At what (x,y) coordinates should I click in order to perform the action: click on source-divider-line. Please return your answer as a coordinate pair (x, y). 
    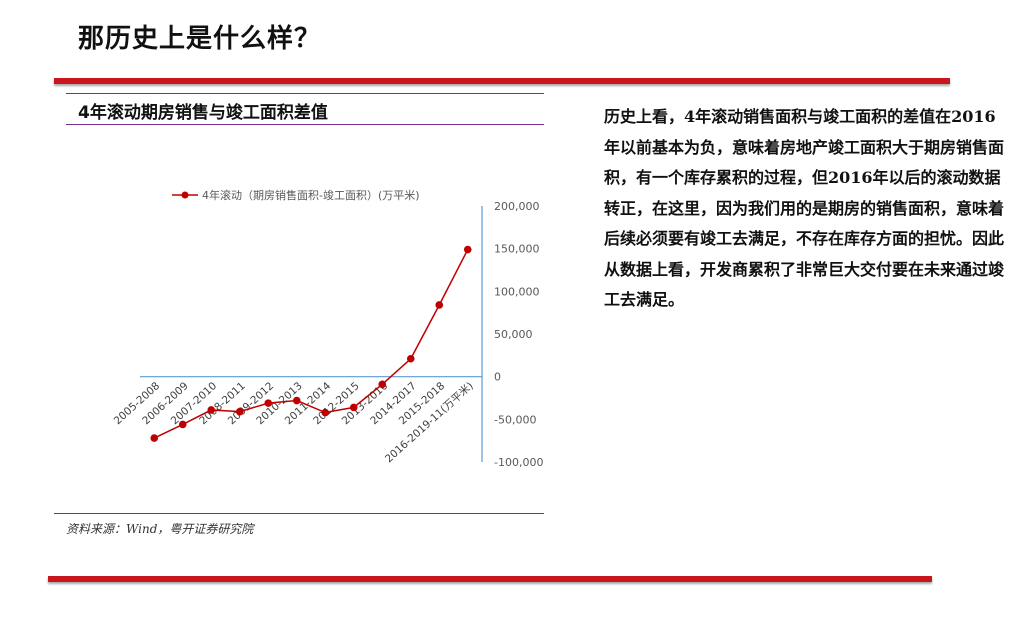
    Looking at the image, I should click on (299, 513).